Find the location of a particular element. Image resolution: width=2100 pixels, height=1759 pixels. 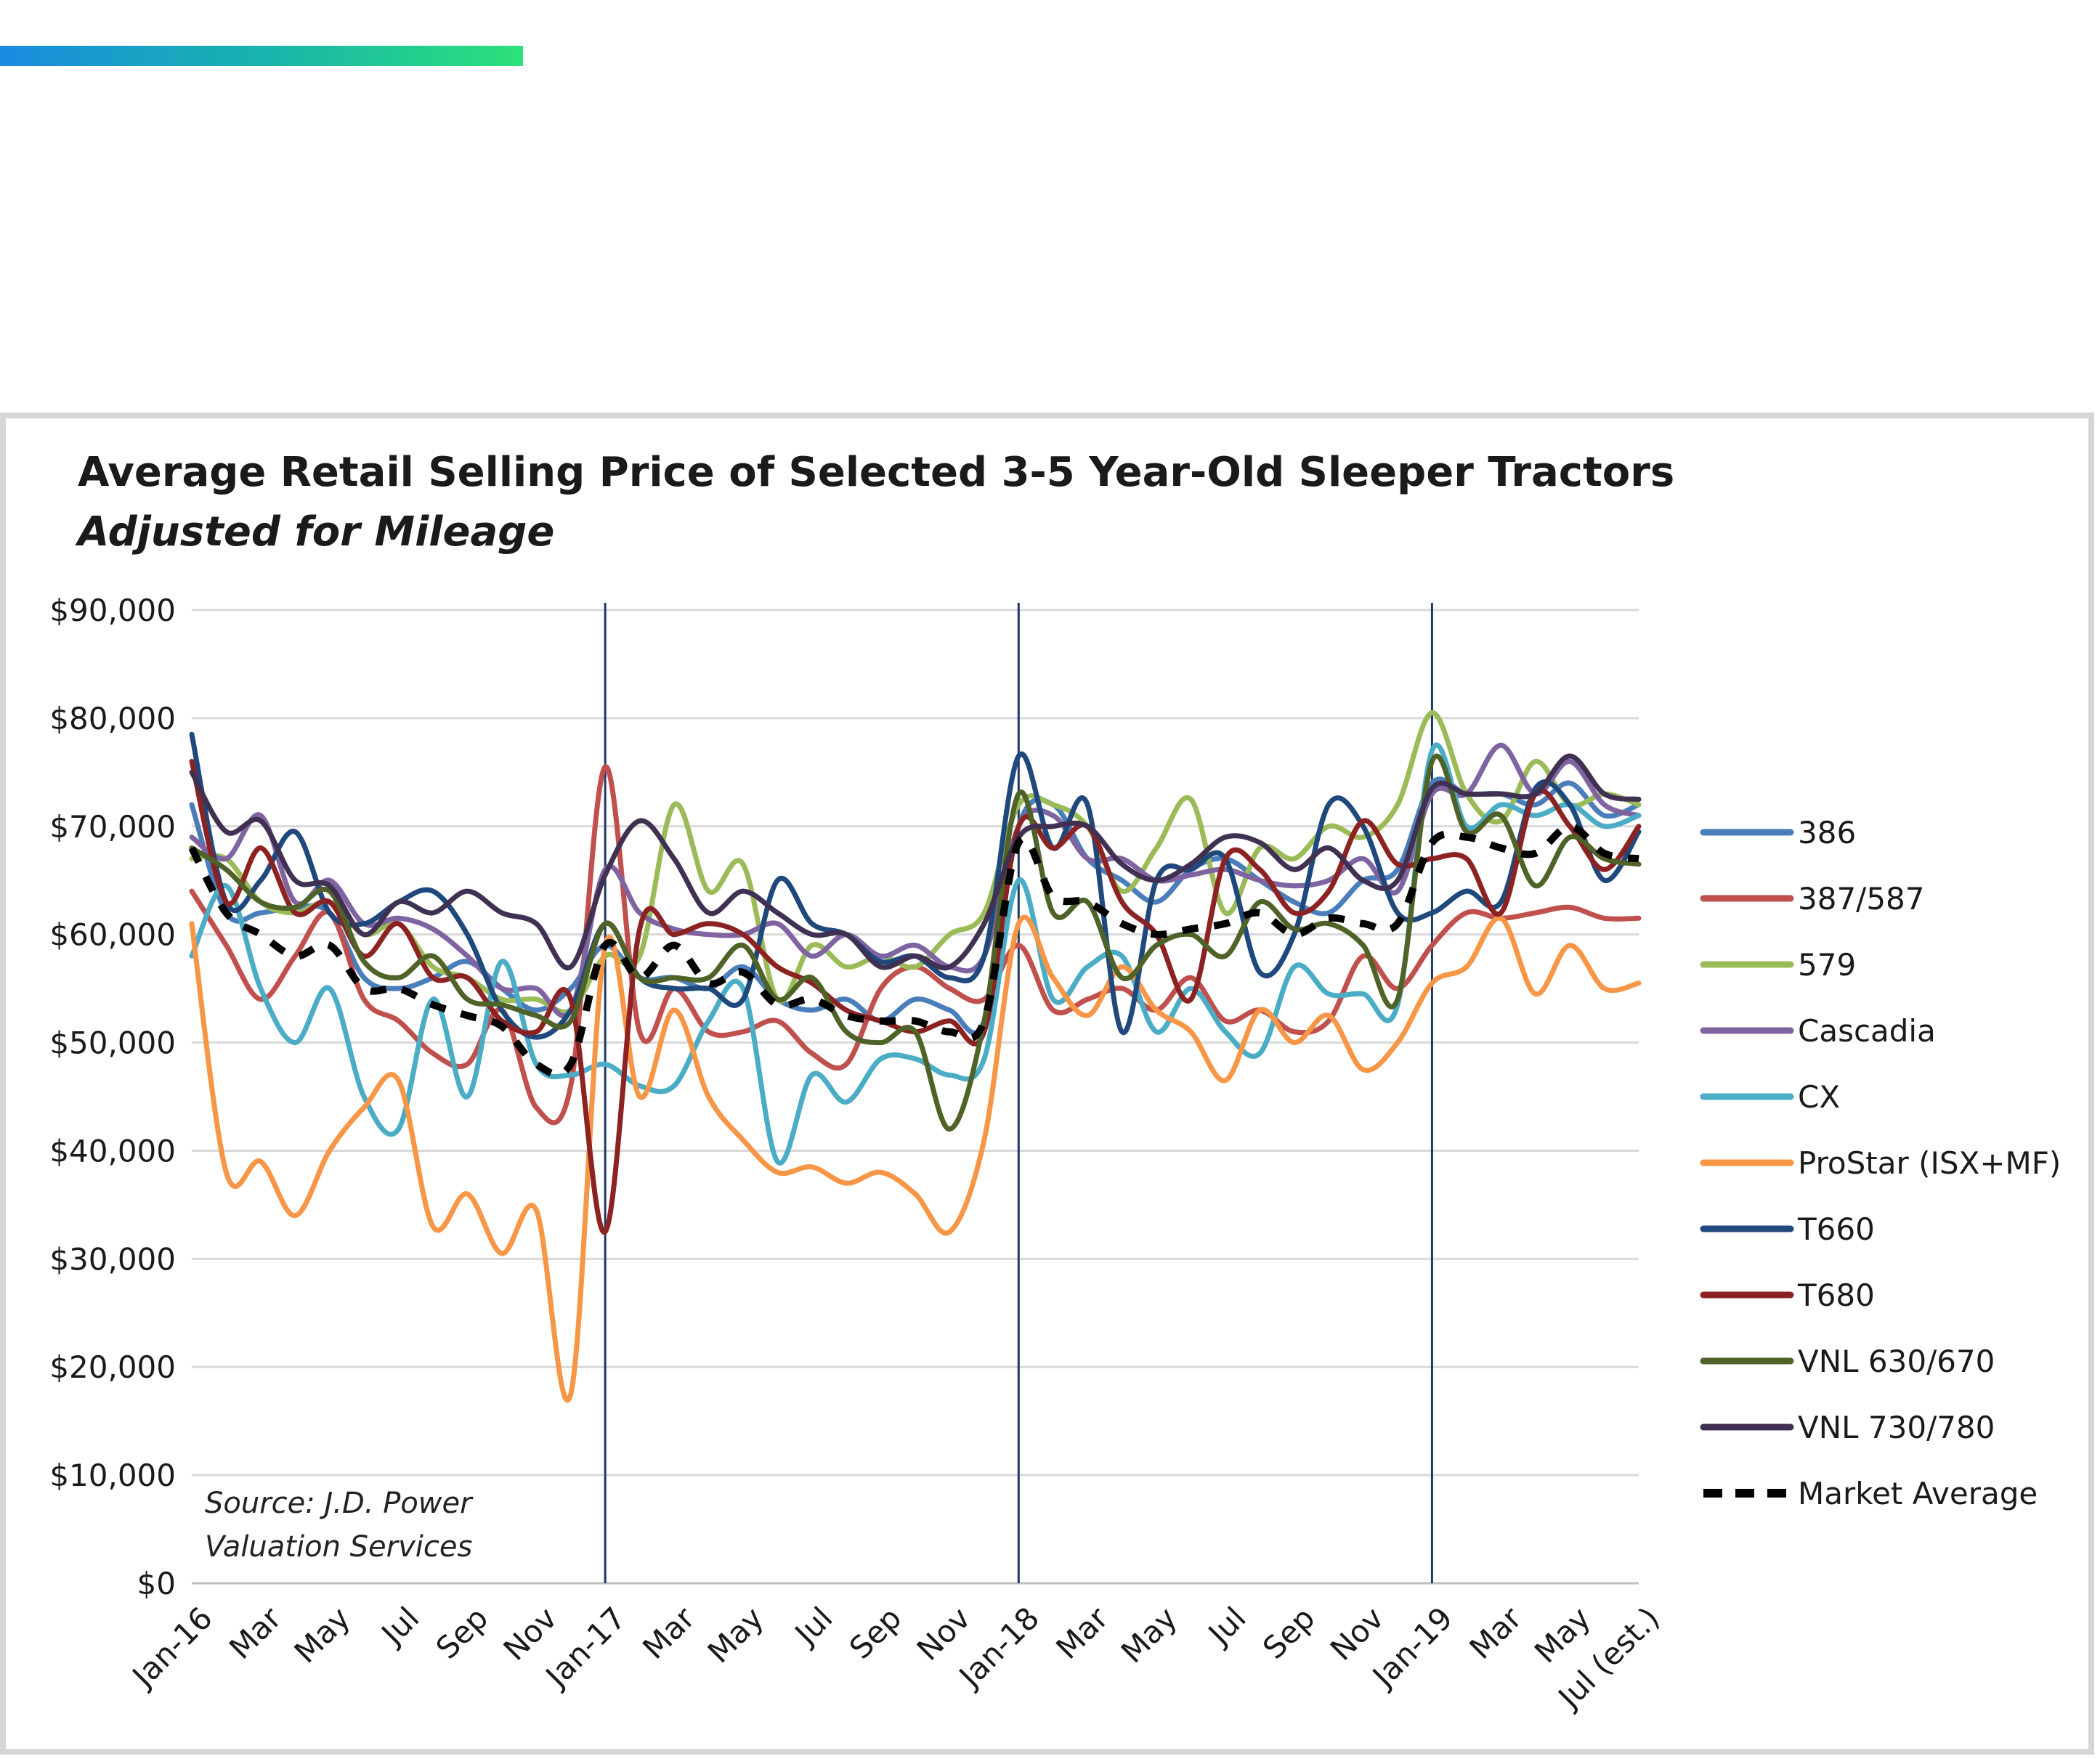

y-tick-label: $20,000 is located at coordinates (112, 1367).